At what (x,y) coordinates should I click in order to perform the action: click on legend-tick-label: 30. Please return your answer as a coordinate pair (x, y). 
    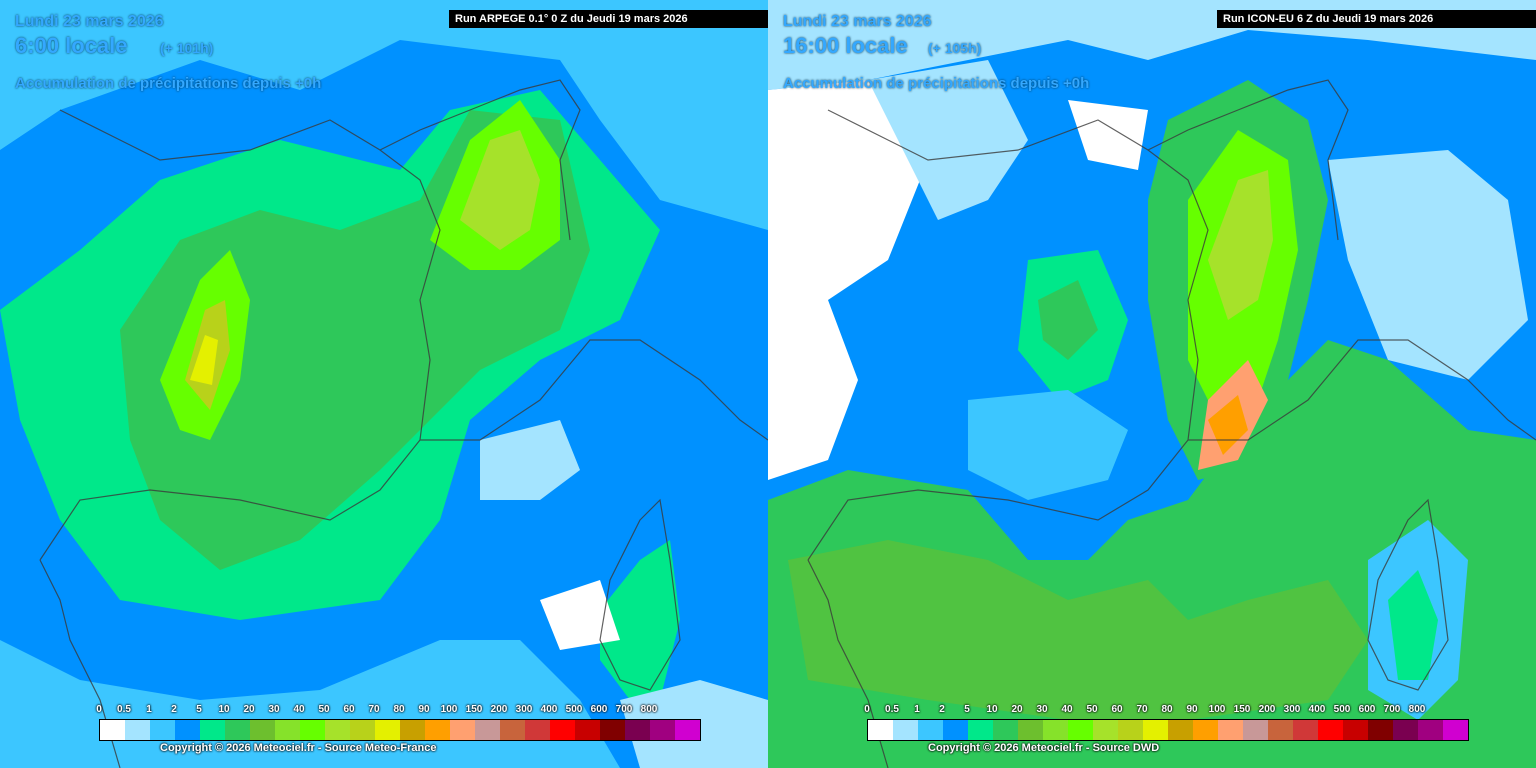
    Looking at the image, I should click on (274, 709).